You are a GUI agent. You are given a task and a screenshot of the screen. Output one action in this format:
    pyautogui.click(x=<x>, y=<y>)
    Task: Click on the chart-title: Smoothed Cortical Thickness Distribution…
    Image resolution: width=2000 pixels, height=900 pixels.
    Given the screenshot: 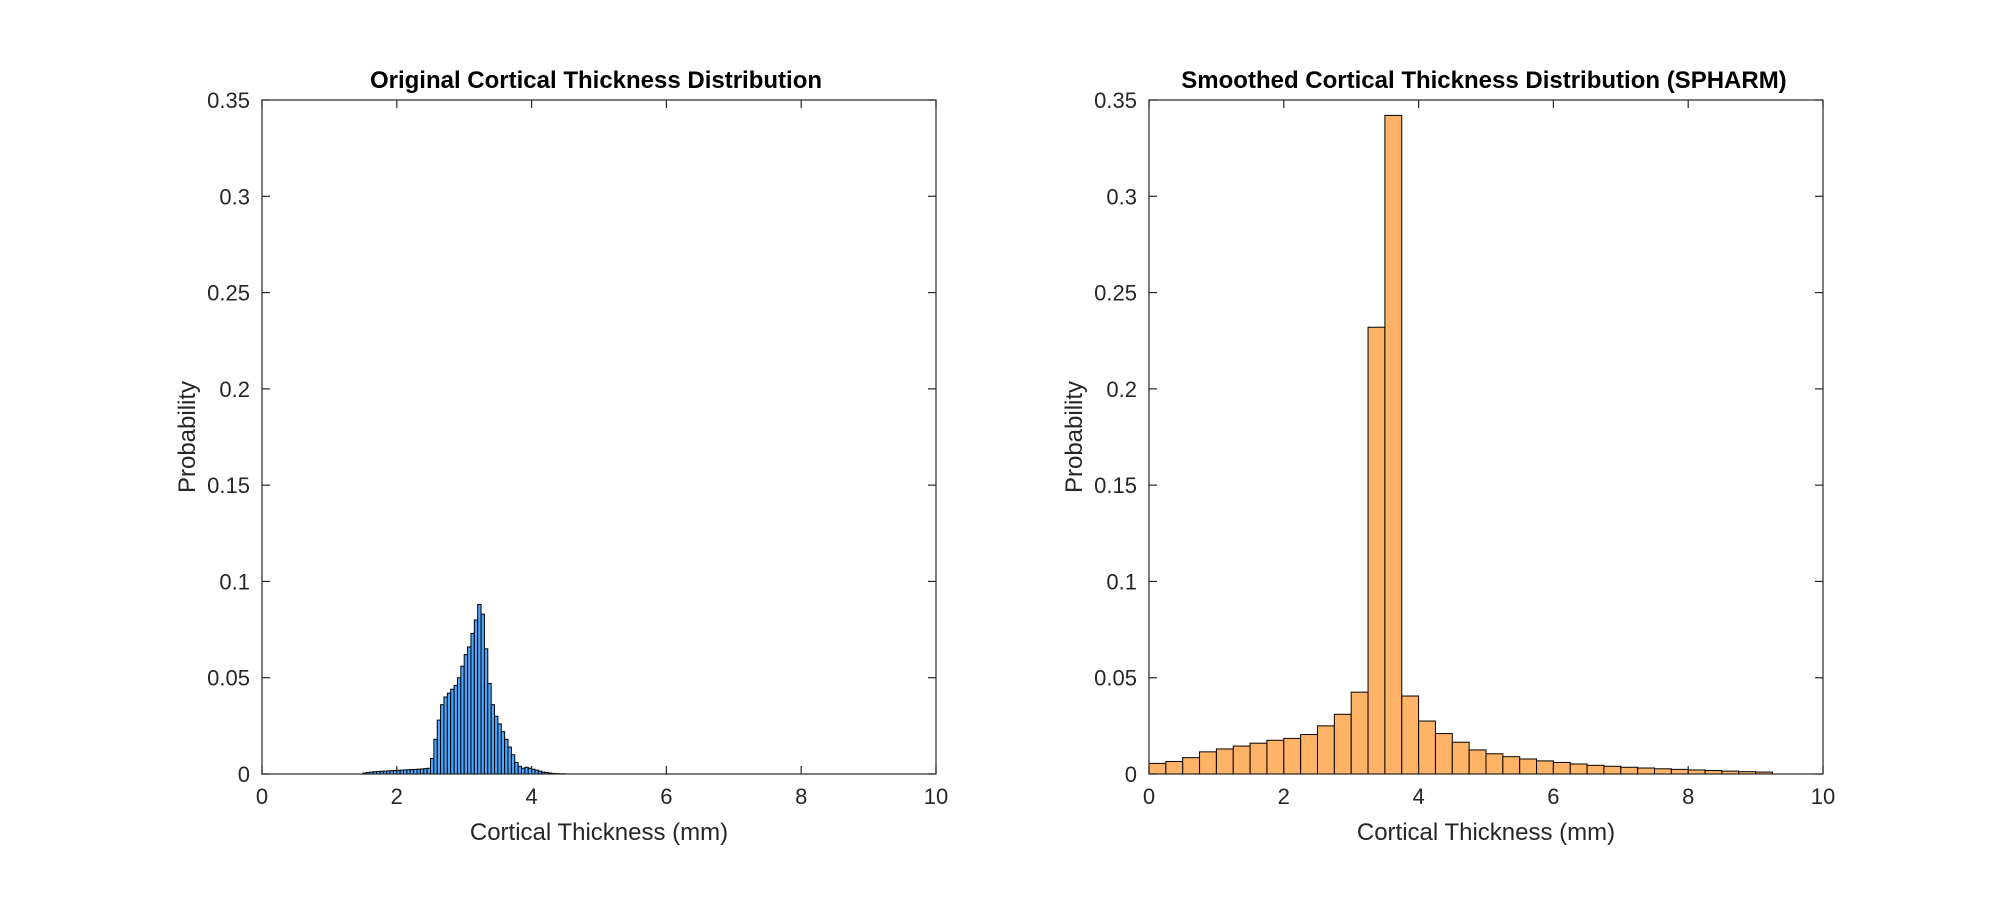 What is the action you would take?
    pyautogui.click(x=1483, y=80)
    